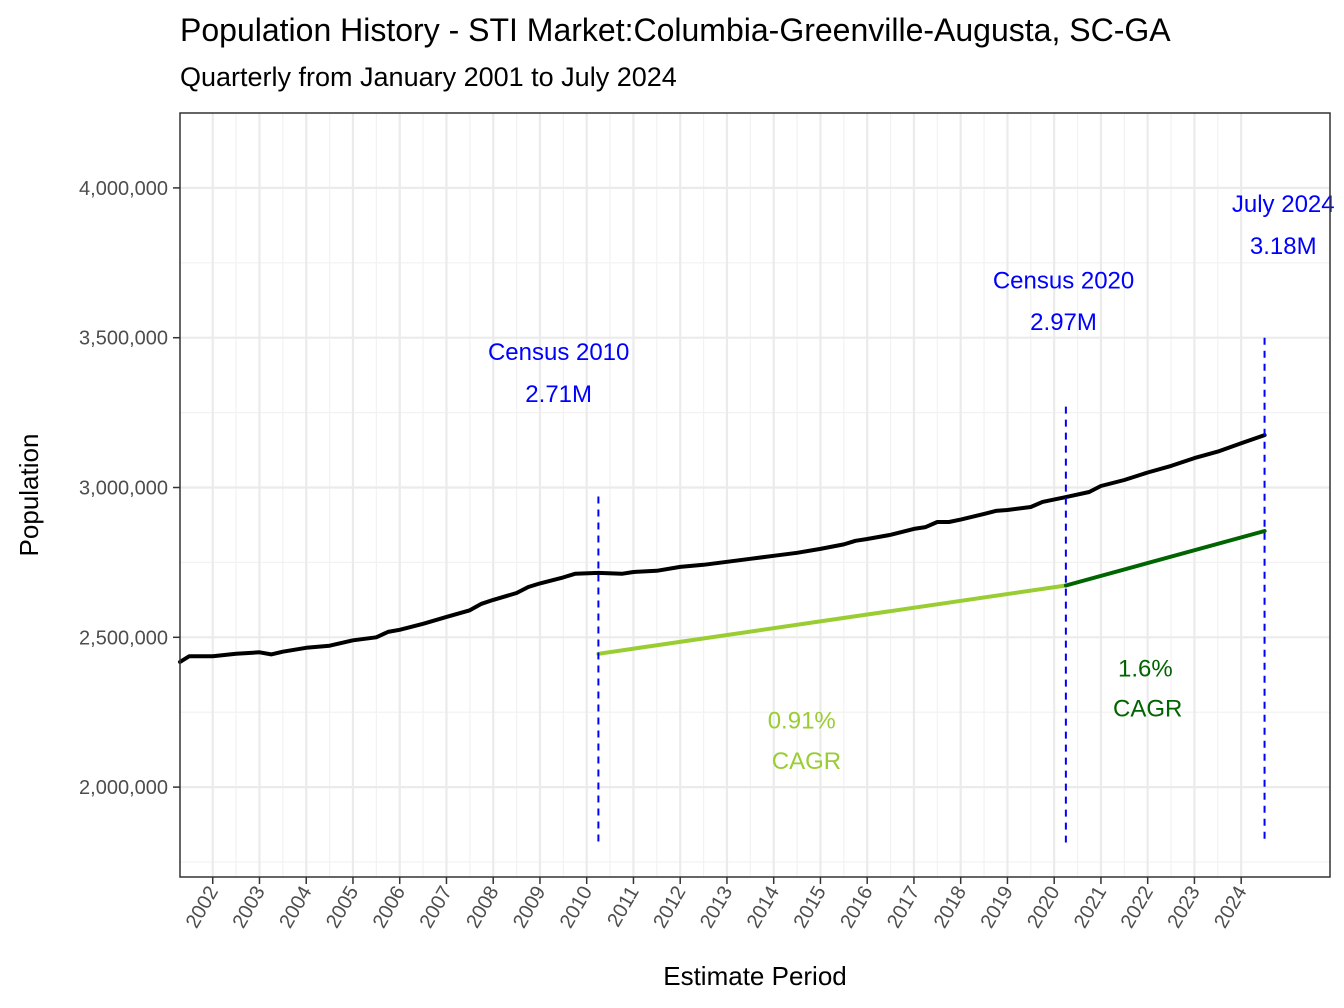  Describe the element at coordinates (856, 908) in the screenshot. I see `x-tick-label: 2016` at that location.